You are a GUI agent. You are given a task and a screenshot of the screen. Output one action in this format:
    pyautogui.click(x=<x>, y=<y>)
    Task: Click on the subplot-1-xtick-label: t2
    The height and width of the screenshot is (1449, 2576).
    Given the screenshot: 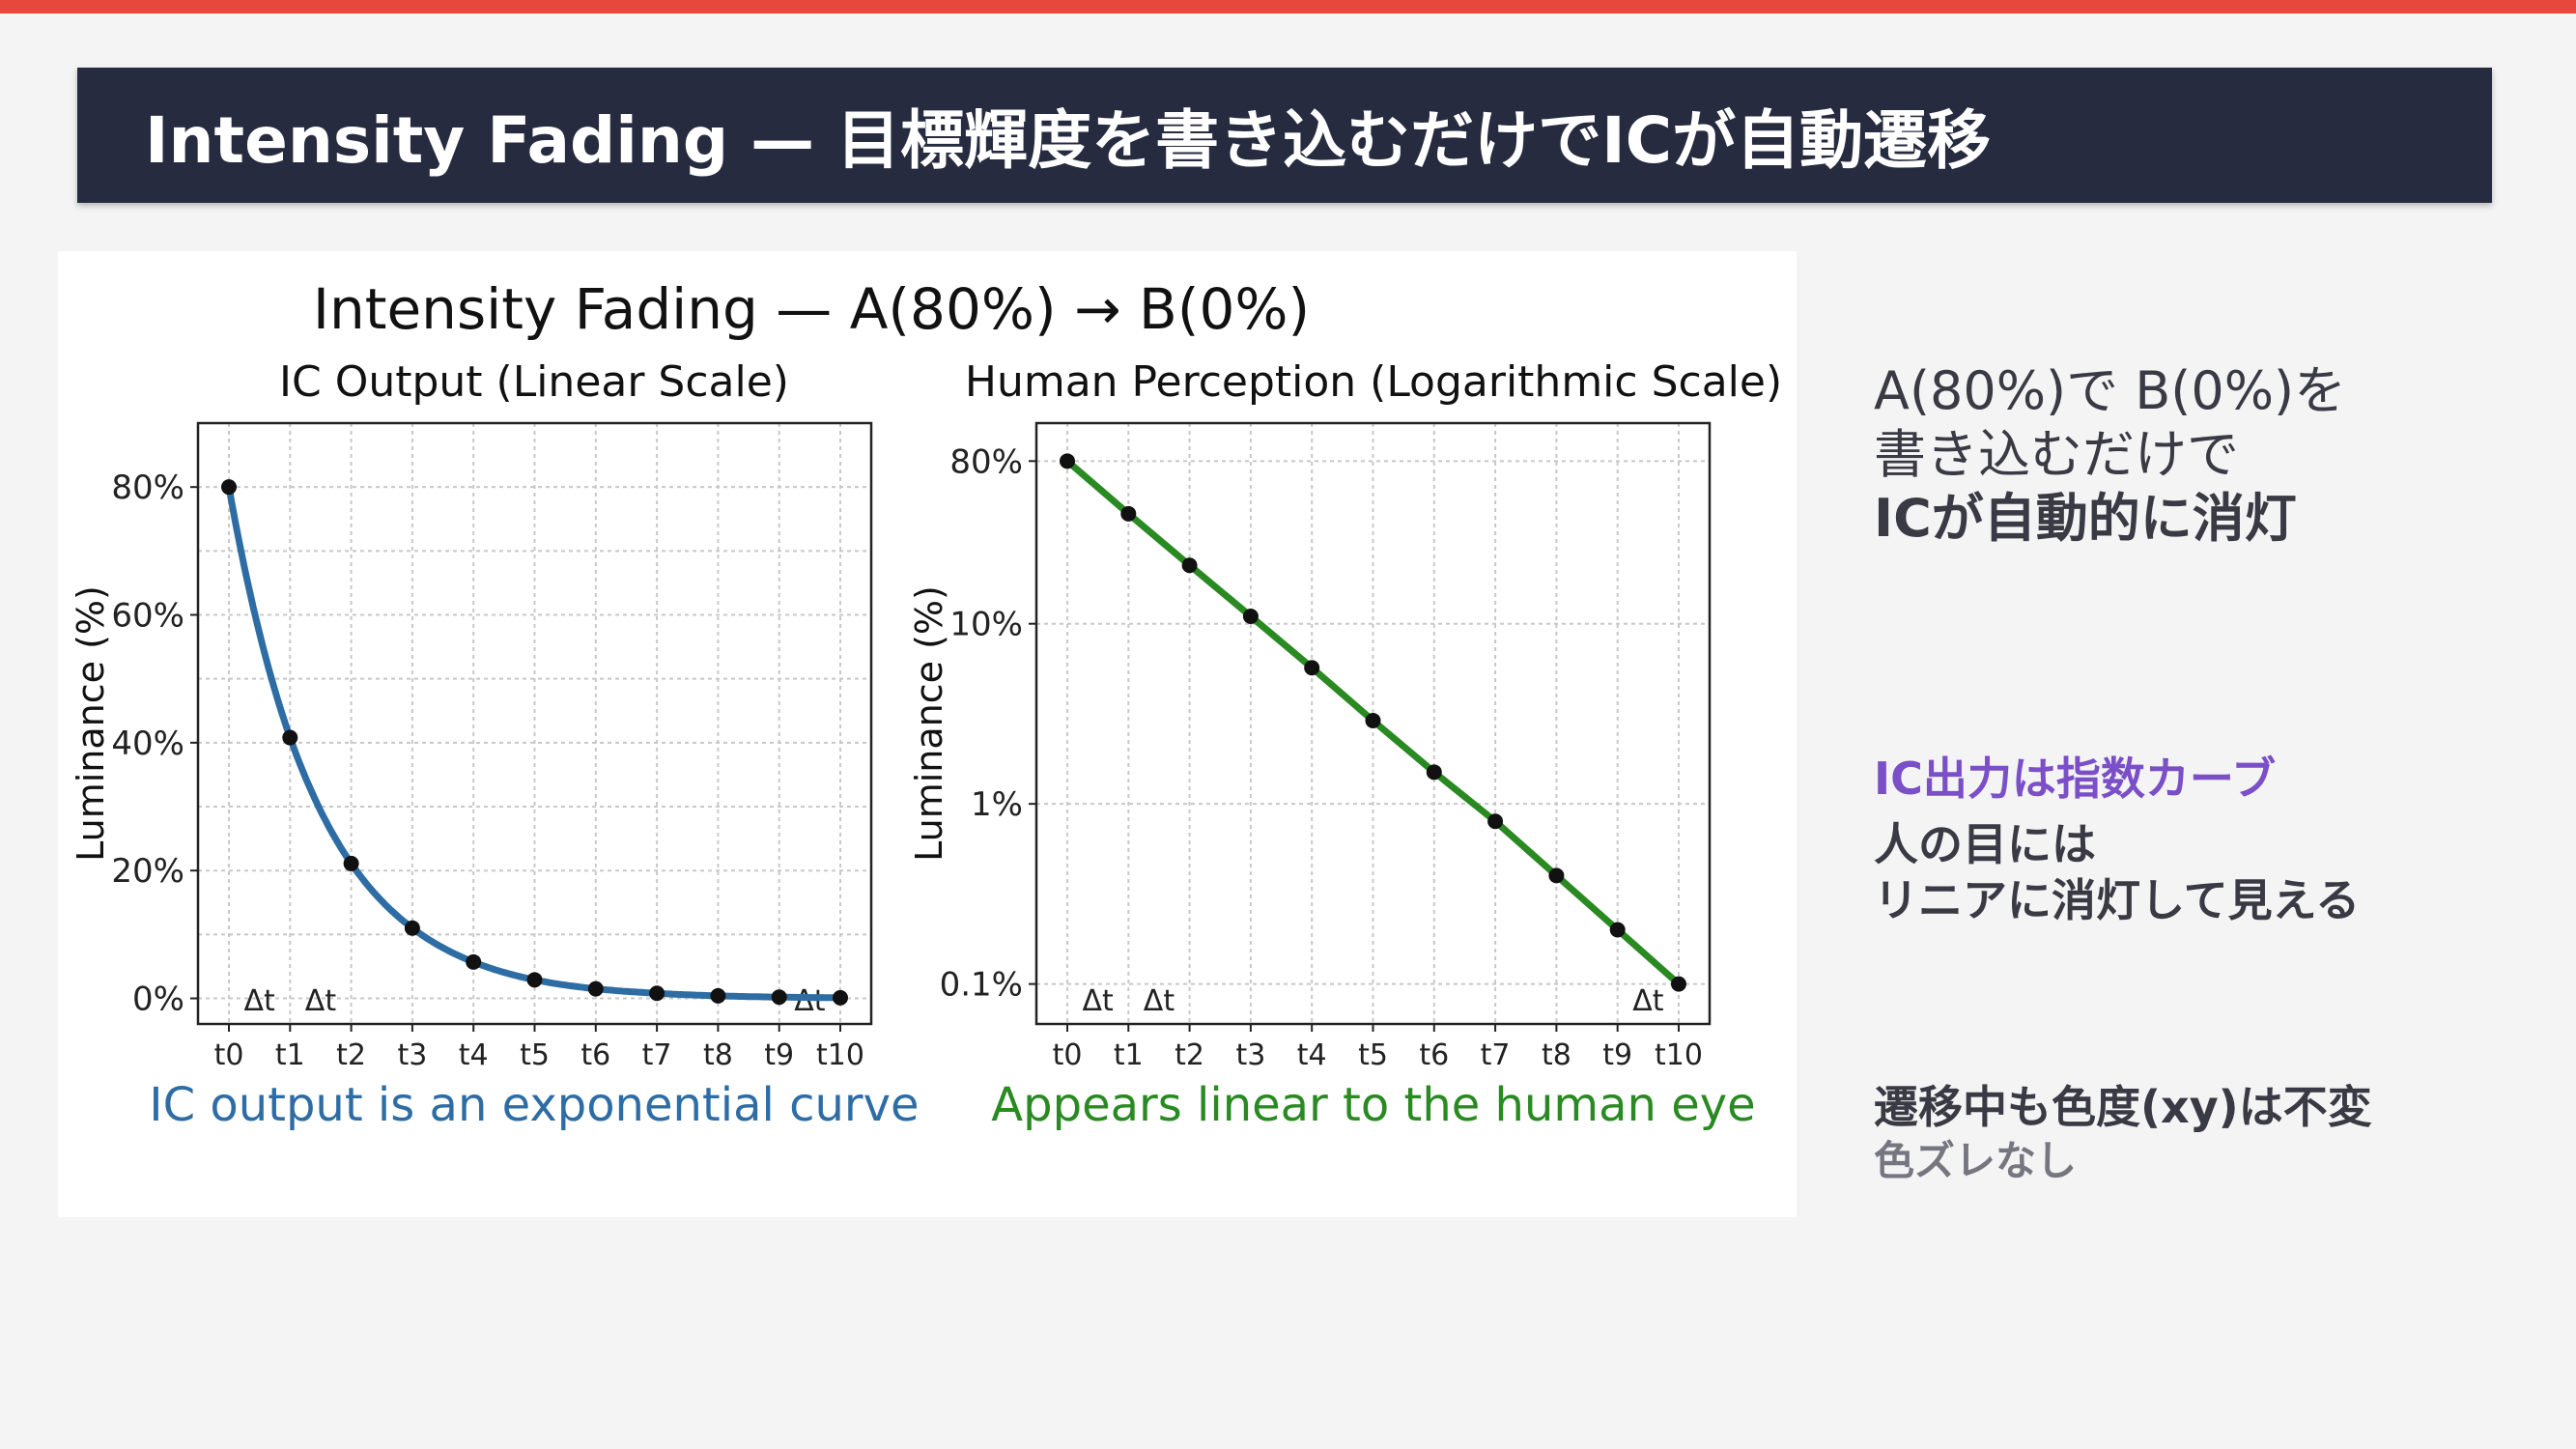 What is the action you would take?
    pyautogui.click(x=351, y=1055)
    